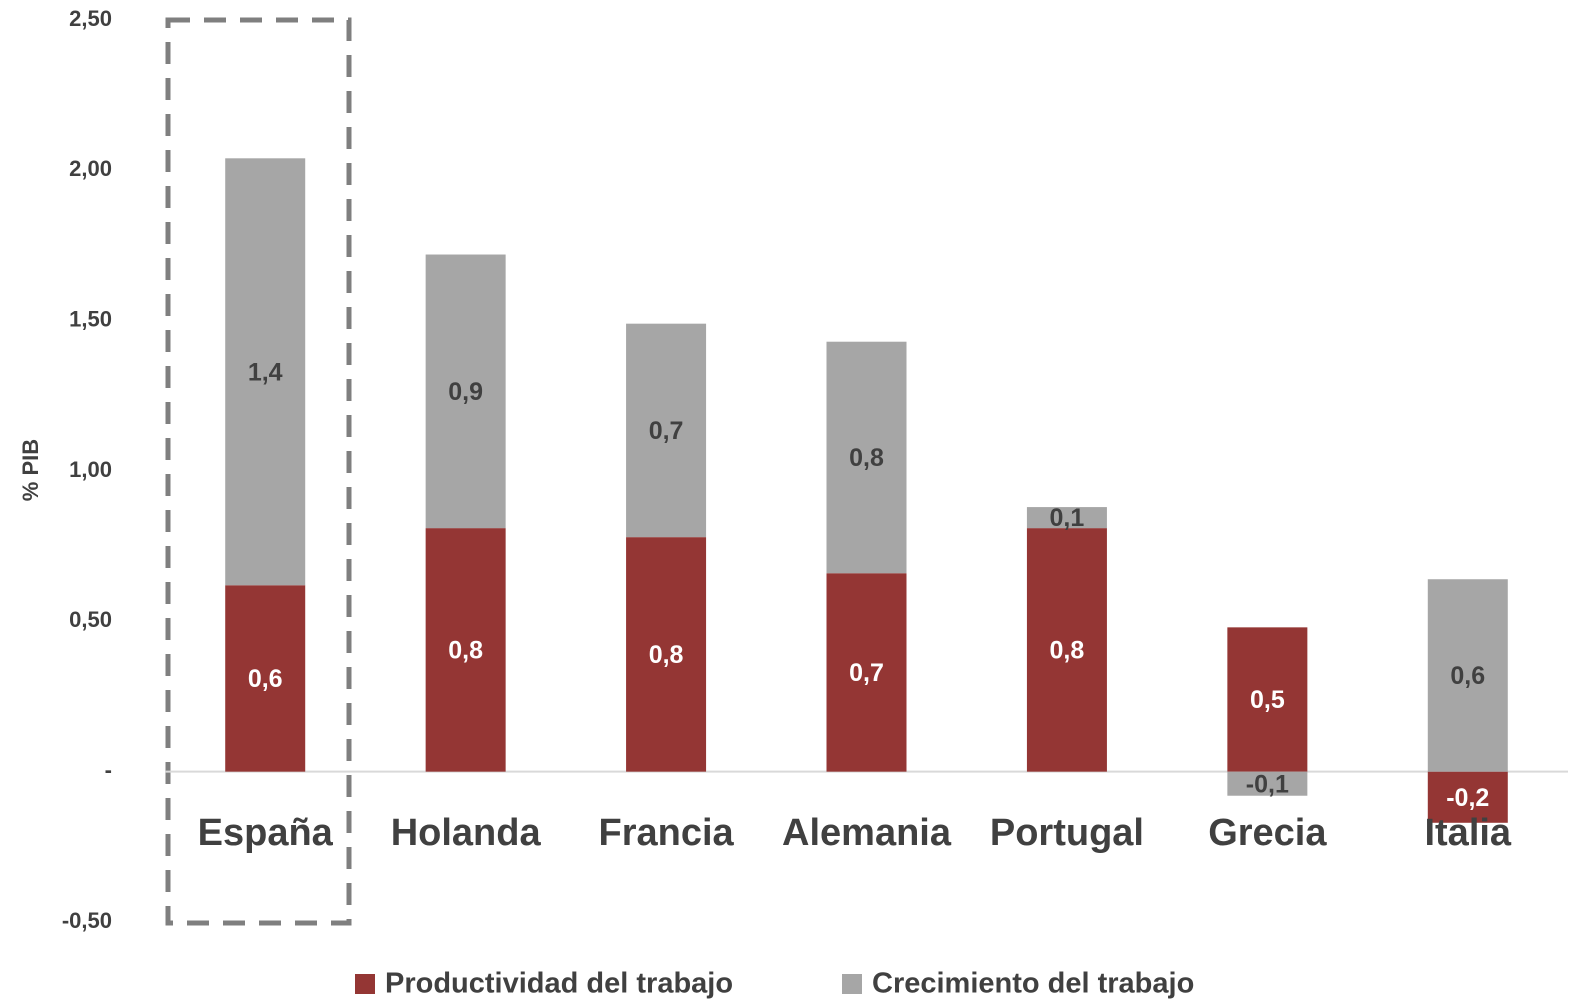  I want to click on x-tick-label: Grecia, so click(1267, 833).